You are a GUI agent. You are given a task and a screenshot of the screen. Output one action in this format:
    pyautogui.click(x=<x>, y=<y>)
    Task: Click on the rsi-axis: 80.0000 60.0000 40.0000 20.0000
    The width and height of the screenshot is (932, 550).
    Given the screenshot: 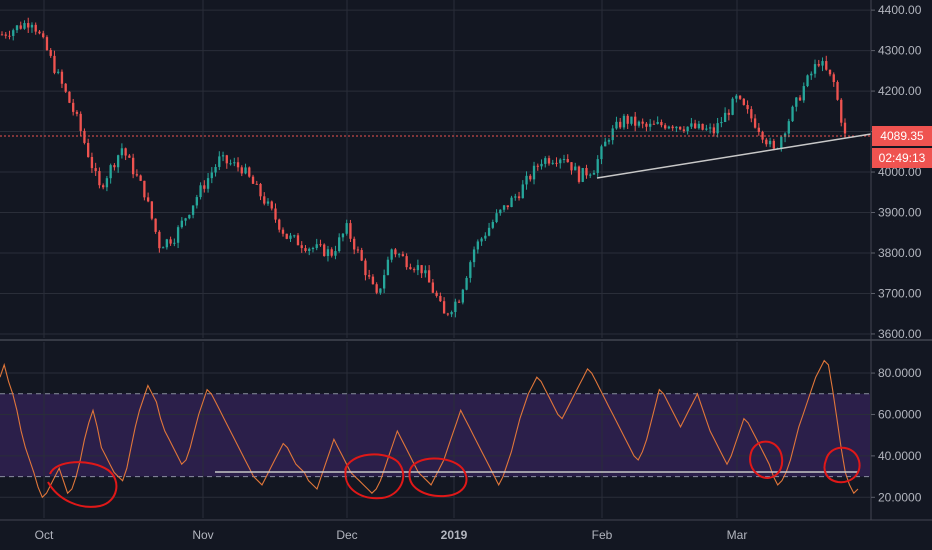 What is the action you would take?
    pyautogui.click(x=896, y=435)
    